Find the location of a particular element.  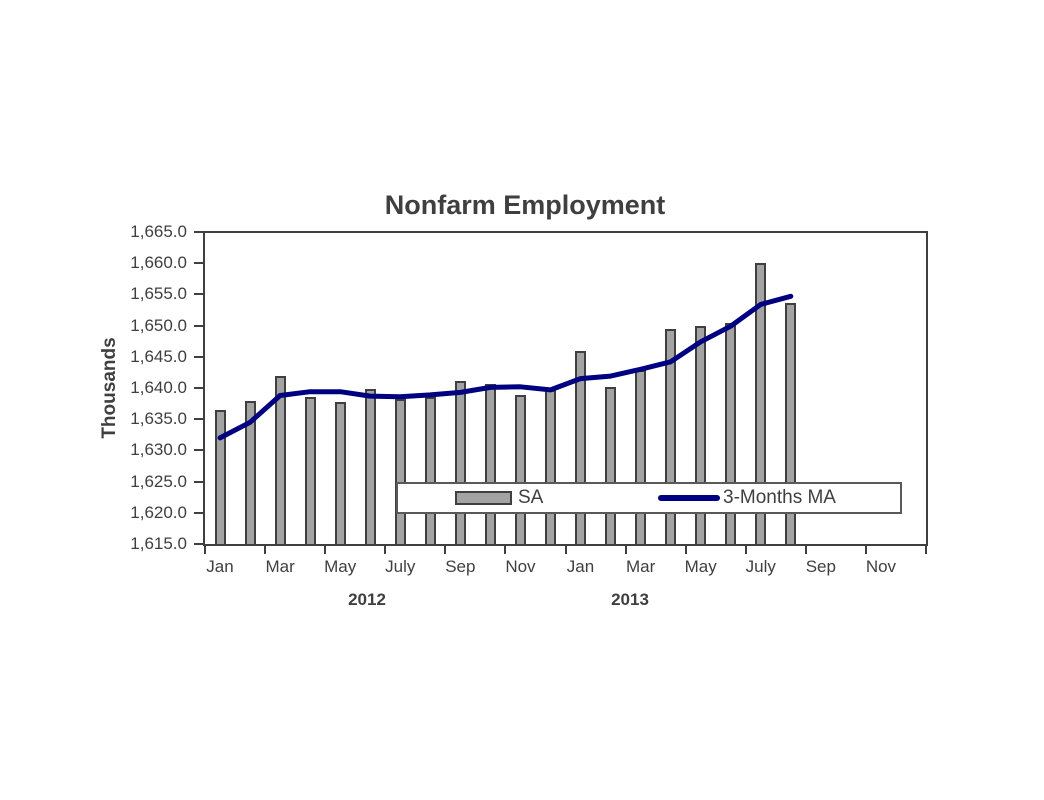

y-tick-label: 1,640.0 is located at coordinates (158, 387).